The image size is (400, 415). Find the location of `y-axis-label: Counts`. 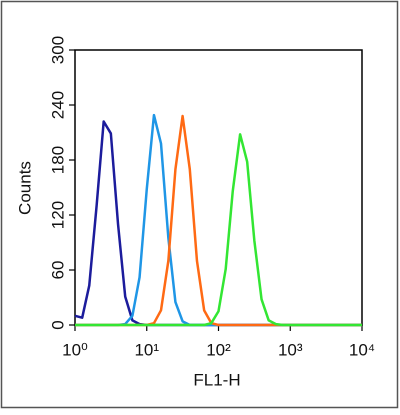

y-axis-label: Counts is located at coordinates (24, 188).